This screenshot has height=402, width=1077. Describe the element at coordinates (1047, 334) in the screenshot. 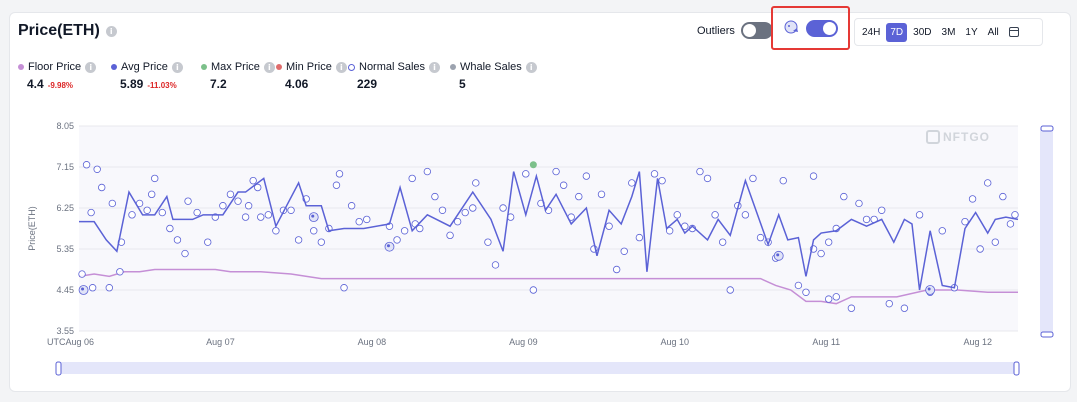

I see `vertical-slider-handle-bottom` at that location.